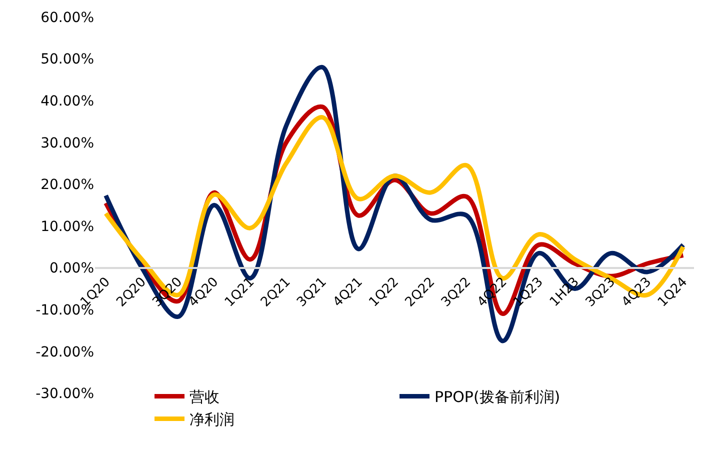 This screenshot has width=704, height=454. What do you see at coordinates (67, 185) in the screenshot?
I see `y-tick-label: 20.00%` at bounding box center [67, 185].